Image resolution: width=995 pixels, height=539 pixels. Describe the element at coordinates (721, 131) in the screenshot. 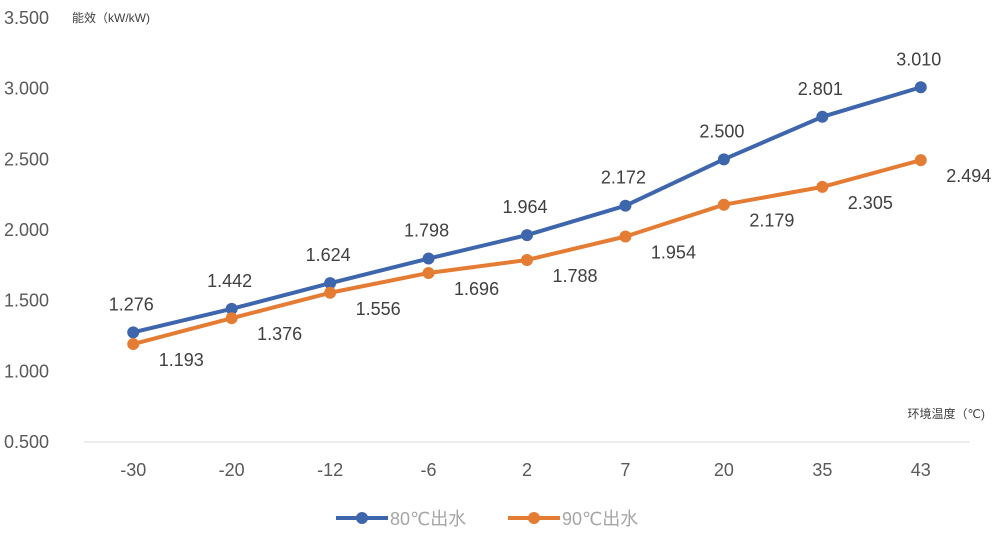

I see `series-1-data-label: 2.500` at that location.